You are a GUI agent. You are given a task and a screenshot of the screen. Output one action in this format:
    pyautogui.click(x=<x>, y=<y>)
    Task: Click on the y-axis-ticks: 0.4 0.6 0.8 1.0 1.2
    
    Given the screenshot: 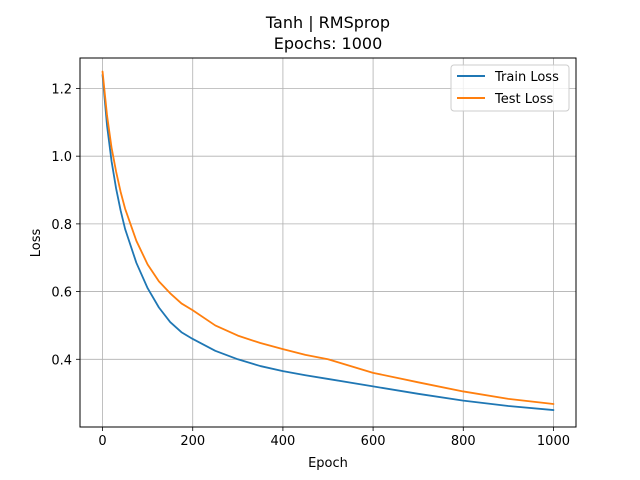 What is the action you would take?
    pyautogui.click(x=65, y=225)
    